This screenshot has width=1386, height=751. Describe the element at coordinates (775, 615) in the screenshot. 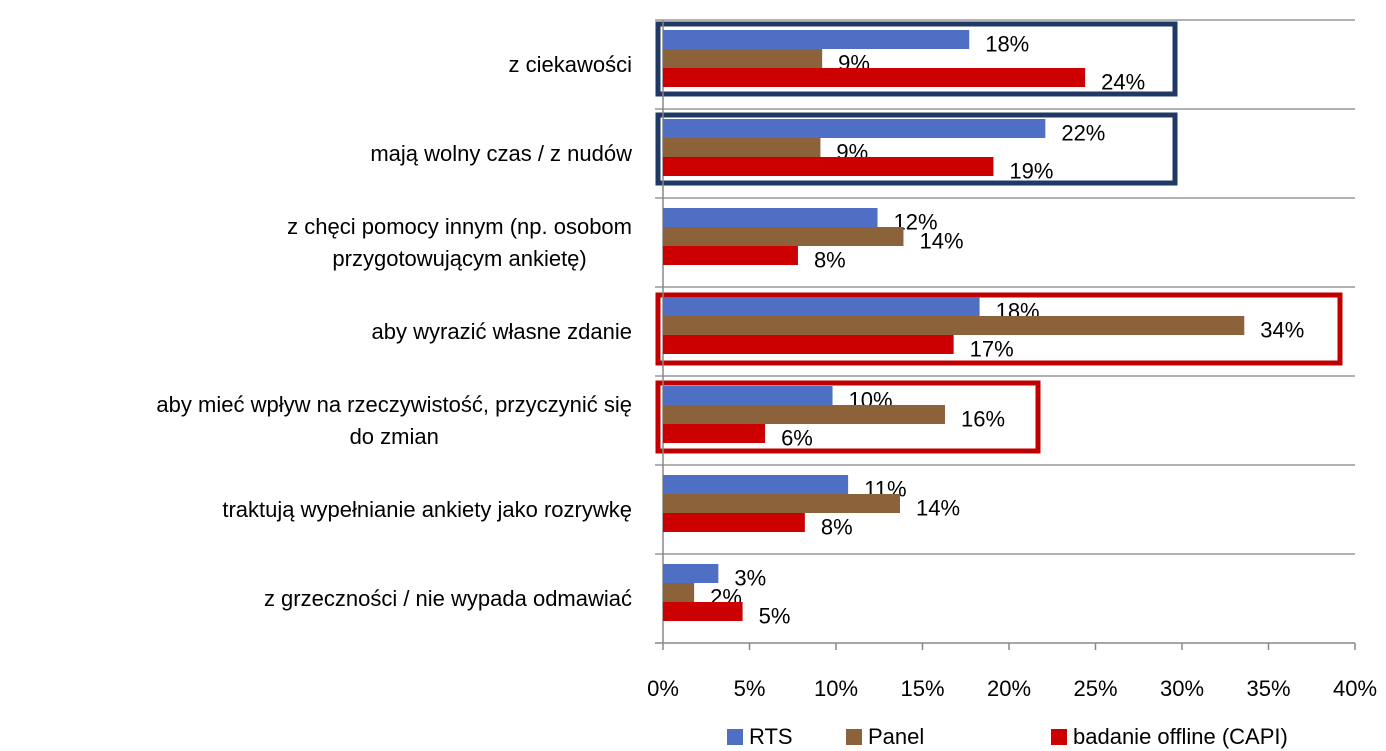

I see `data-label: 5%` at that location.